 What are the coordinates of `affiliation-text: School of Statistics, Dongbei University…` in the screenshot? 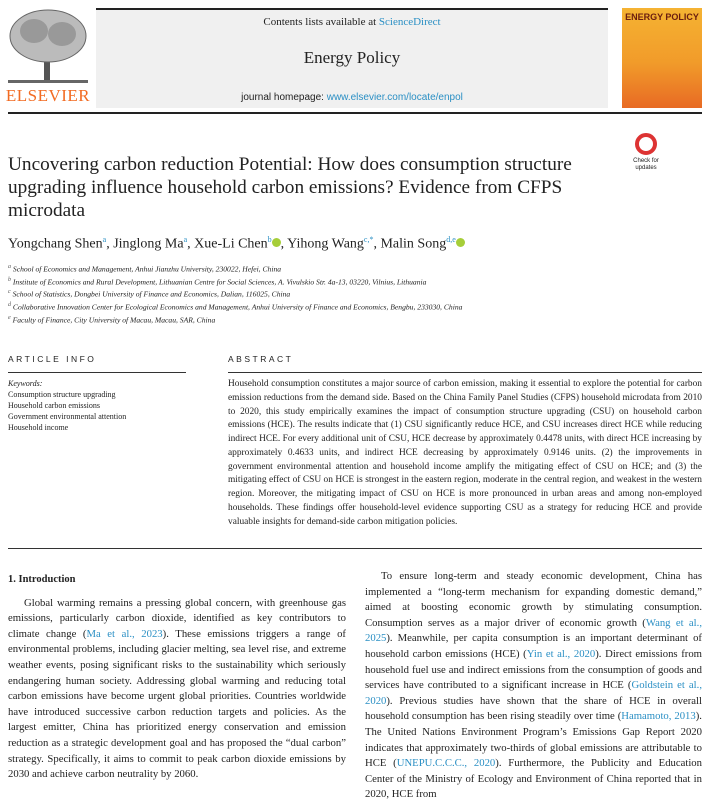 It's located at (151, 294).